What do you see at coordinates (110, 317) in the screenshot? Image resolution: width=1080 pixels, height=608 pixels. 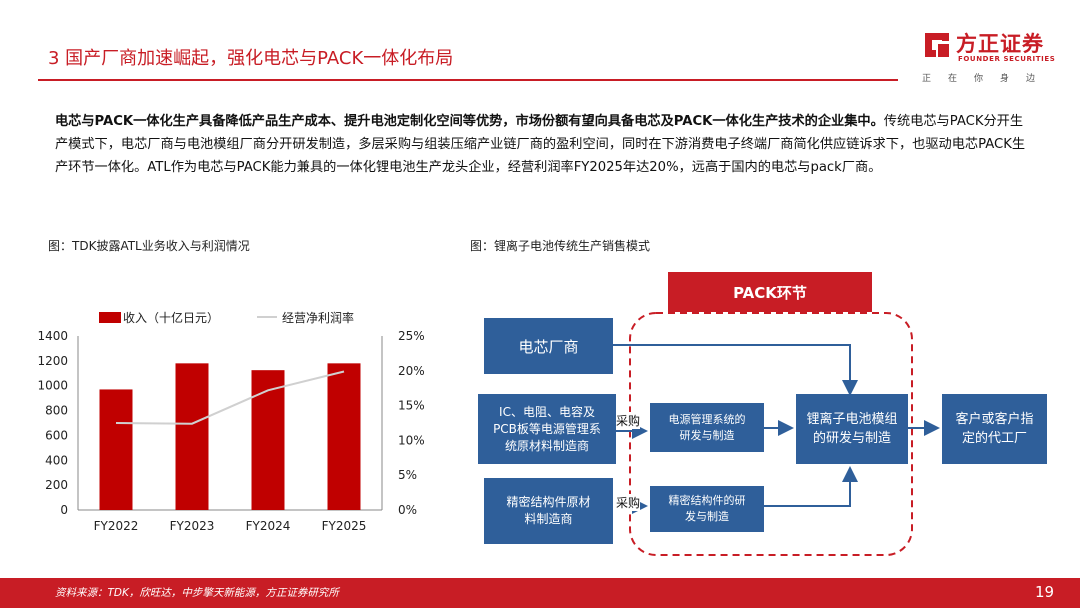 I see `legend-swatch-revenue` at bounding box center [110, 317].